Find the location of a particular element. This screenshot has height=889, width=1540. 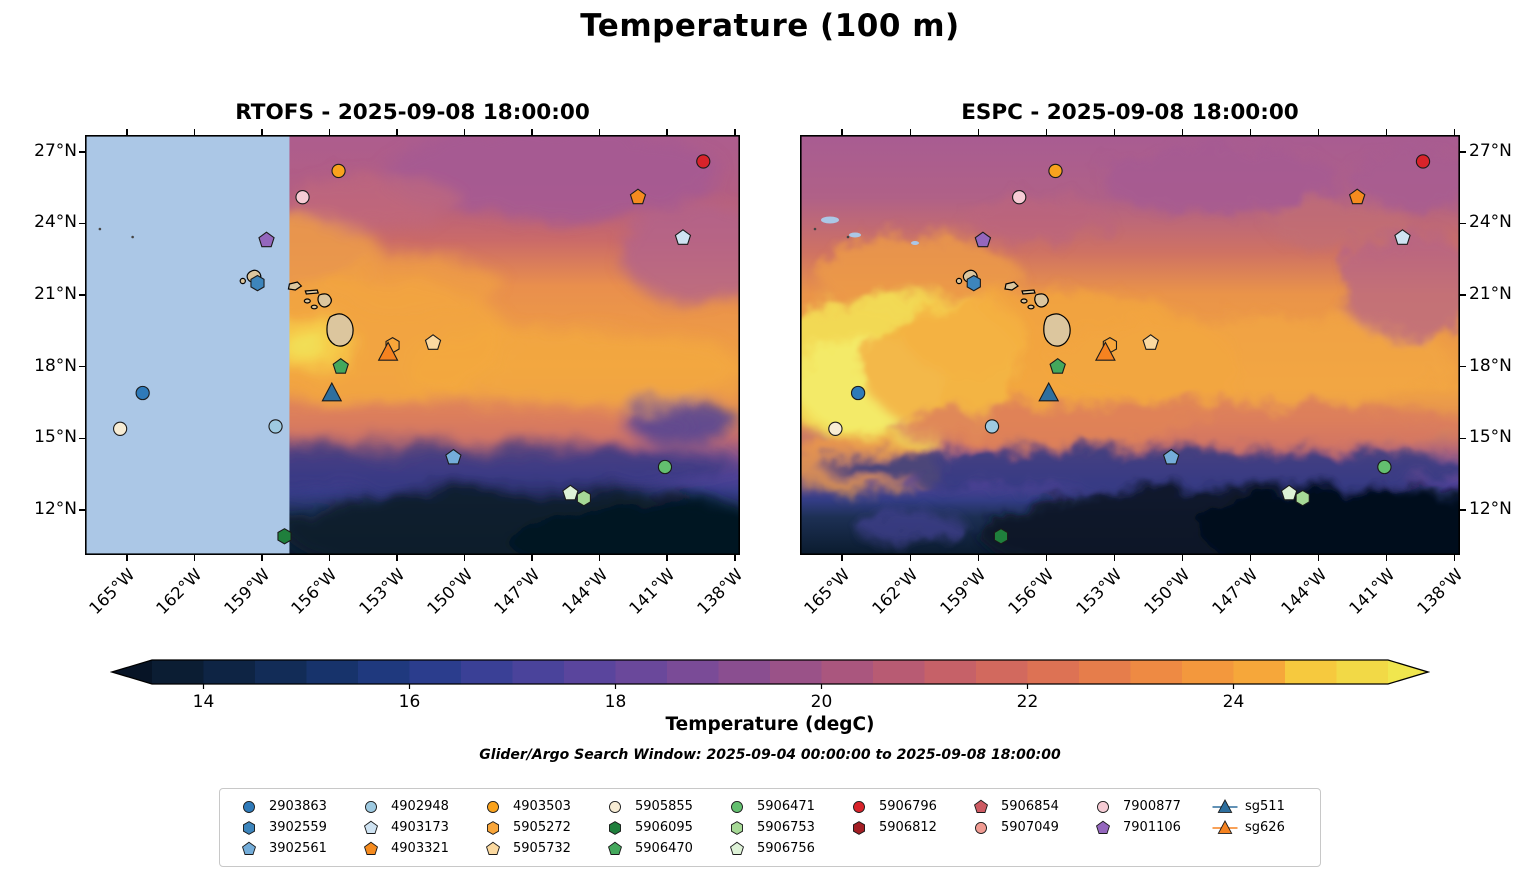

legend-item-sg626: sg626 is located at coordinates (1258, 827).